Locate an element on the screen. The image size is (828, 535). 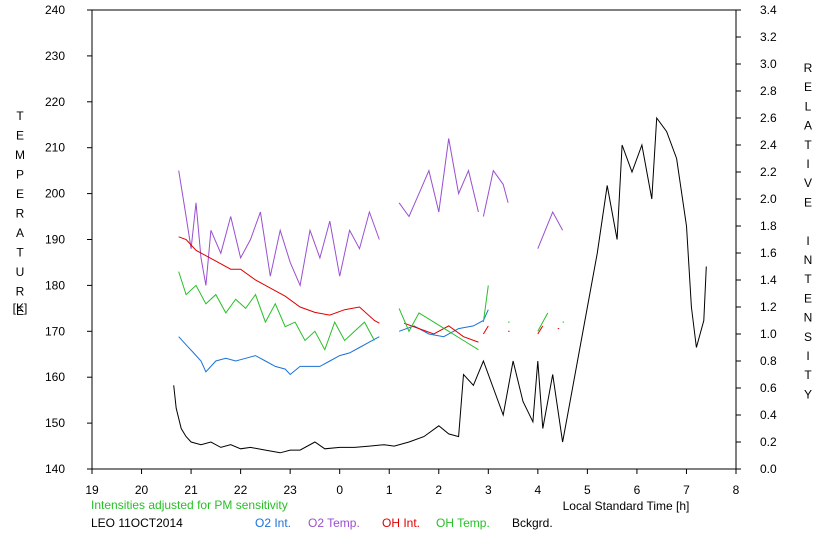
axis-title-letter: U is located at coordinates (20, 272).